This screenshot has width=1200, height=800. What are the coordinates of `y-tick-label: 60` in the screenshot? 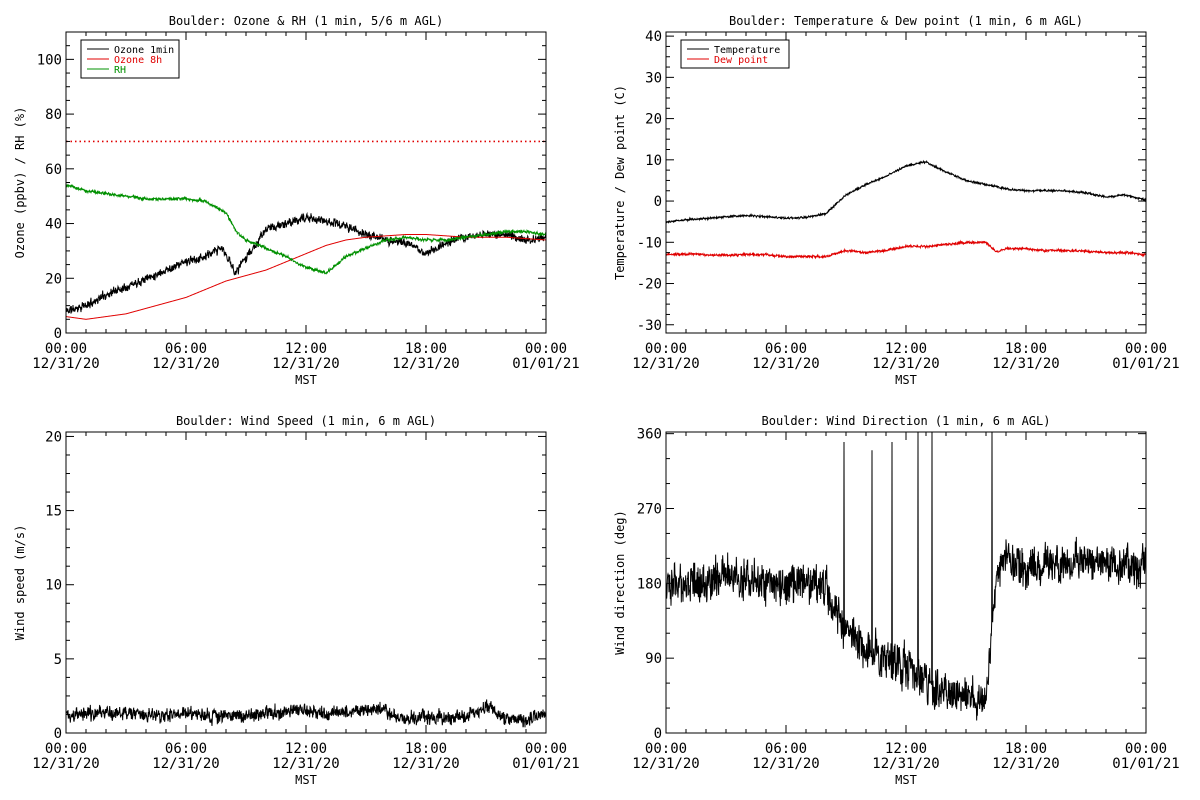 It's located at (53, 170).